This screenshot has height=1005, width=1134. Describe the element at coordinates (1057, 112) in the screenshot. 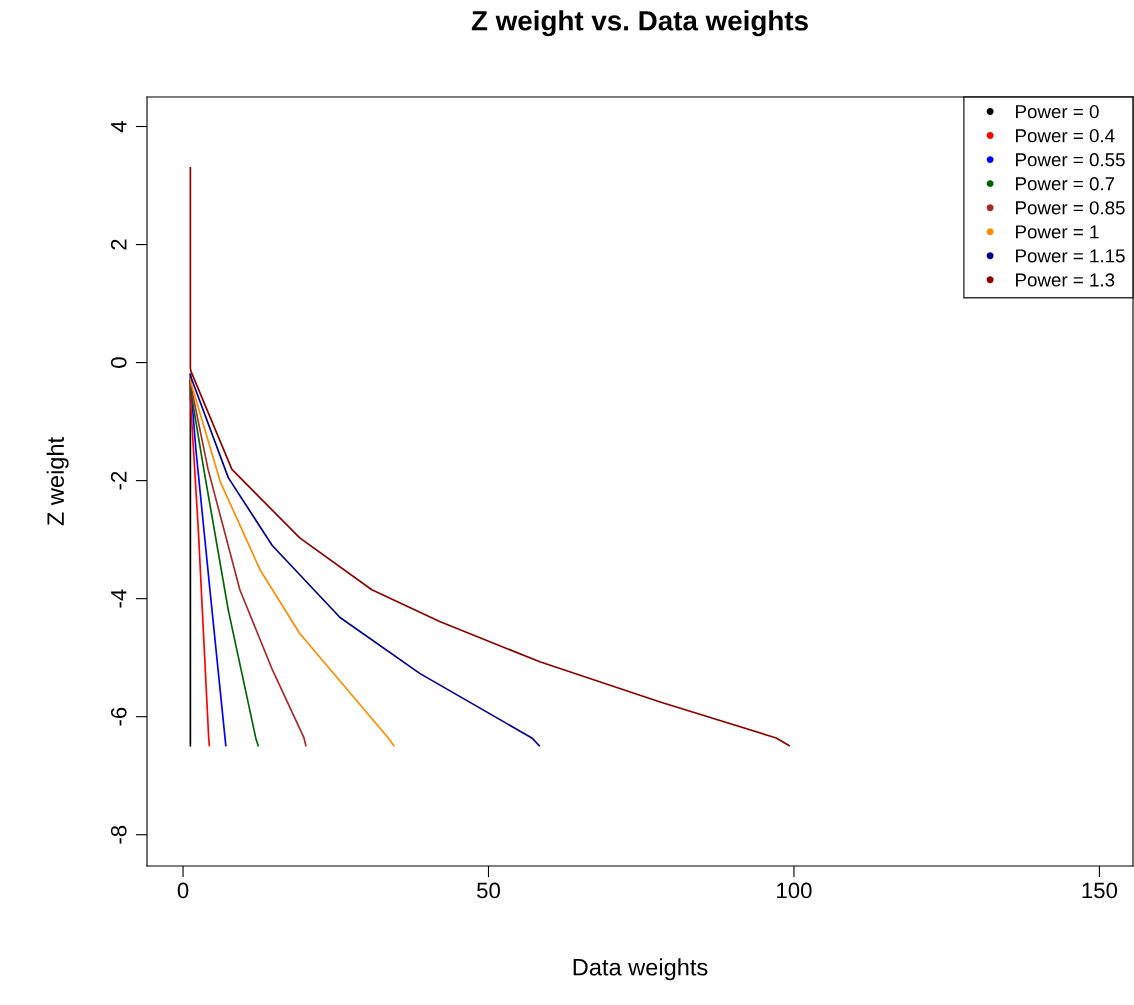

I see `legend-label: Power = 0` at that location.